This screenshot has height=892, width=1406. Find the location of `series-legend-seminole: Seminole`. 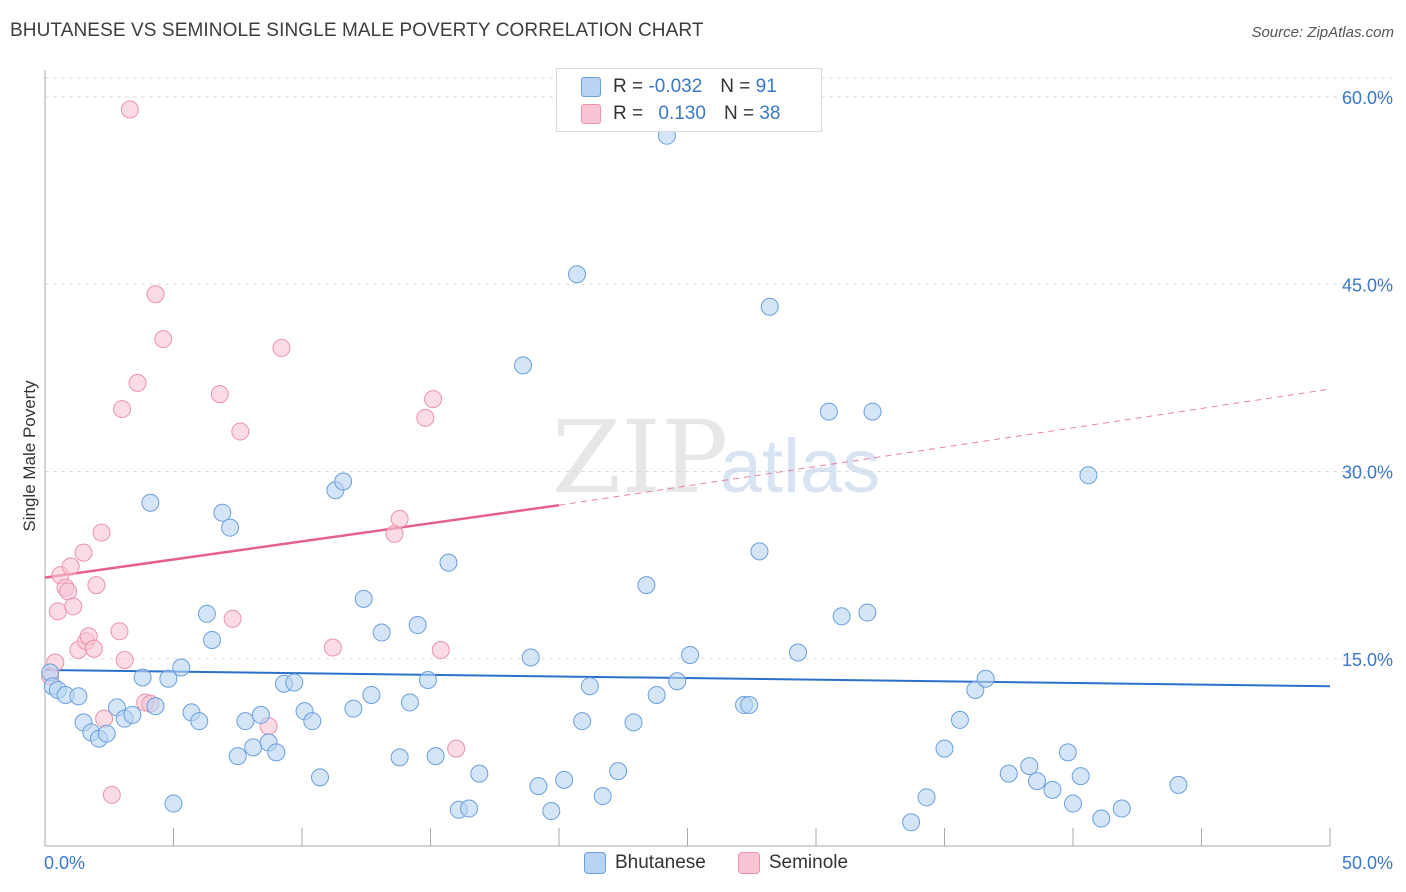

series-legend-seminole: Seminole is located at coordinates (793, 863).